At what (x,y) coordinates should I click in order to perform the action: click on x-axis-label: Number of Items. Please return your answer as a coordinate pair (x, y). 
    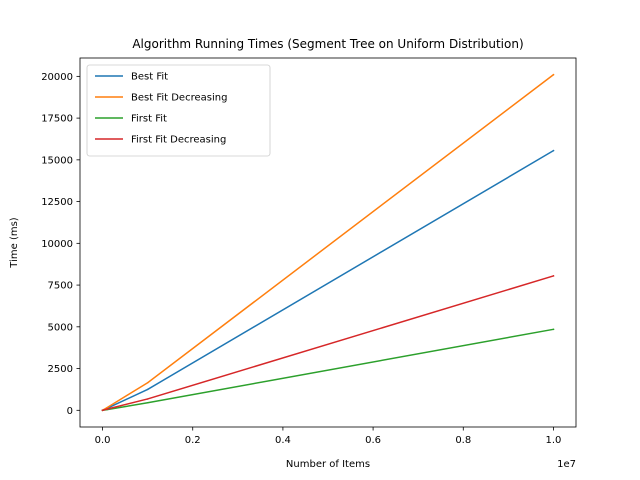
    Looking at the image, I should click on (328, 464).